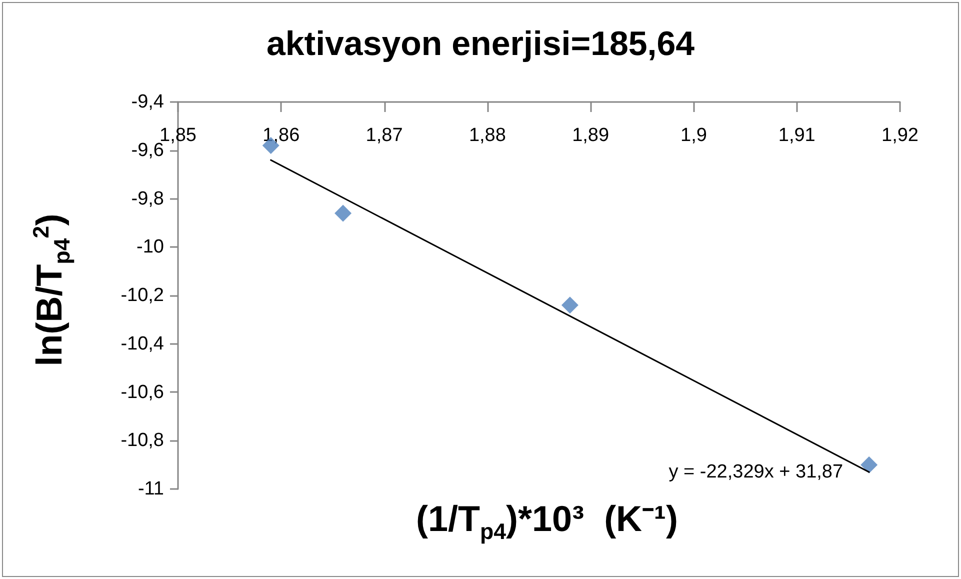 This screenshot has height=579, width=961. Describe the element at coordinates (147, 102) in the screenshot. I see `y-tick-label: -9,4` at that location.